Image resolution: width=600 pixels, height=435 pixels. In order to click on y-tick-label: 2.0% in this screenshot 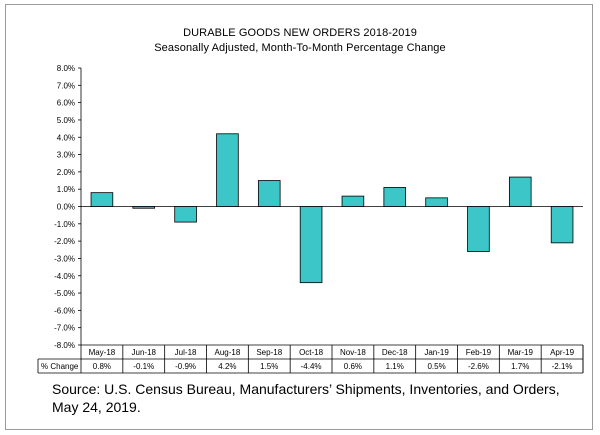, I will do `click(66, 172)`.